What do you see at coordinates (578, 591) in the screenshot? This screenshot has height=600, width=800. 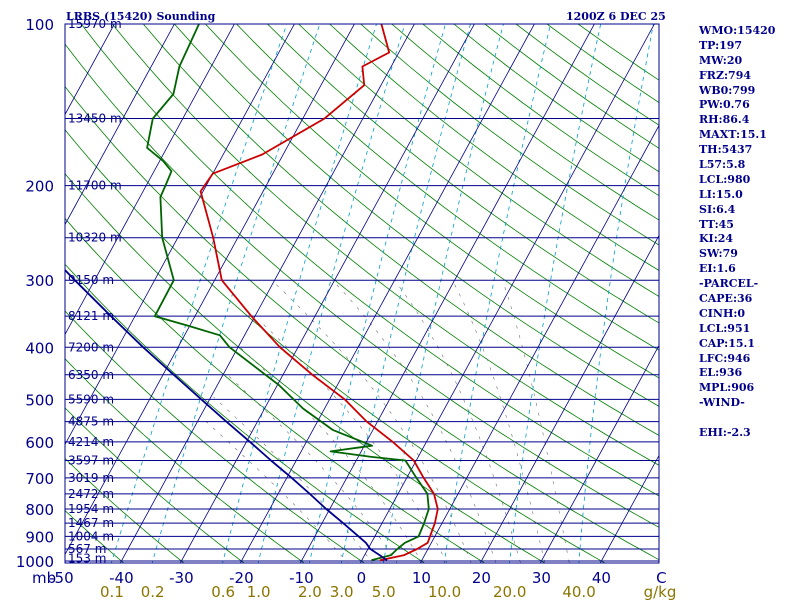 I see `mixing-ratio-label: 40.0` at bounding box center [578, 591].